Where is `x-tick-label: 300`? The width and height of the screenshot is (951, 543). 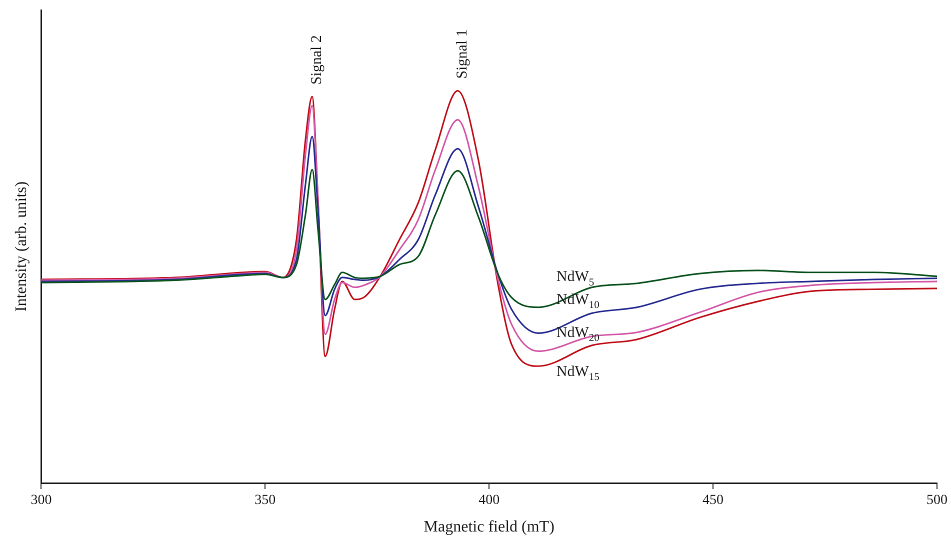
x-tick-label: 300 is located at coordinates (41, 500).